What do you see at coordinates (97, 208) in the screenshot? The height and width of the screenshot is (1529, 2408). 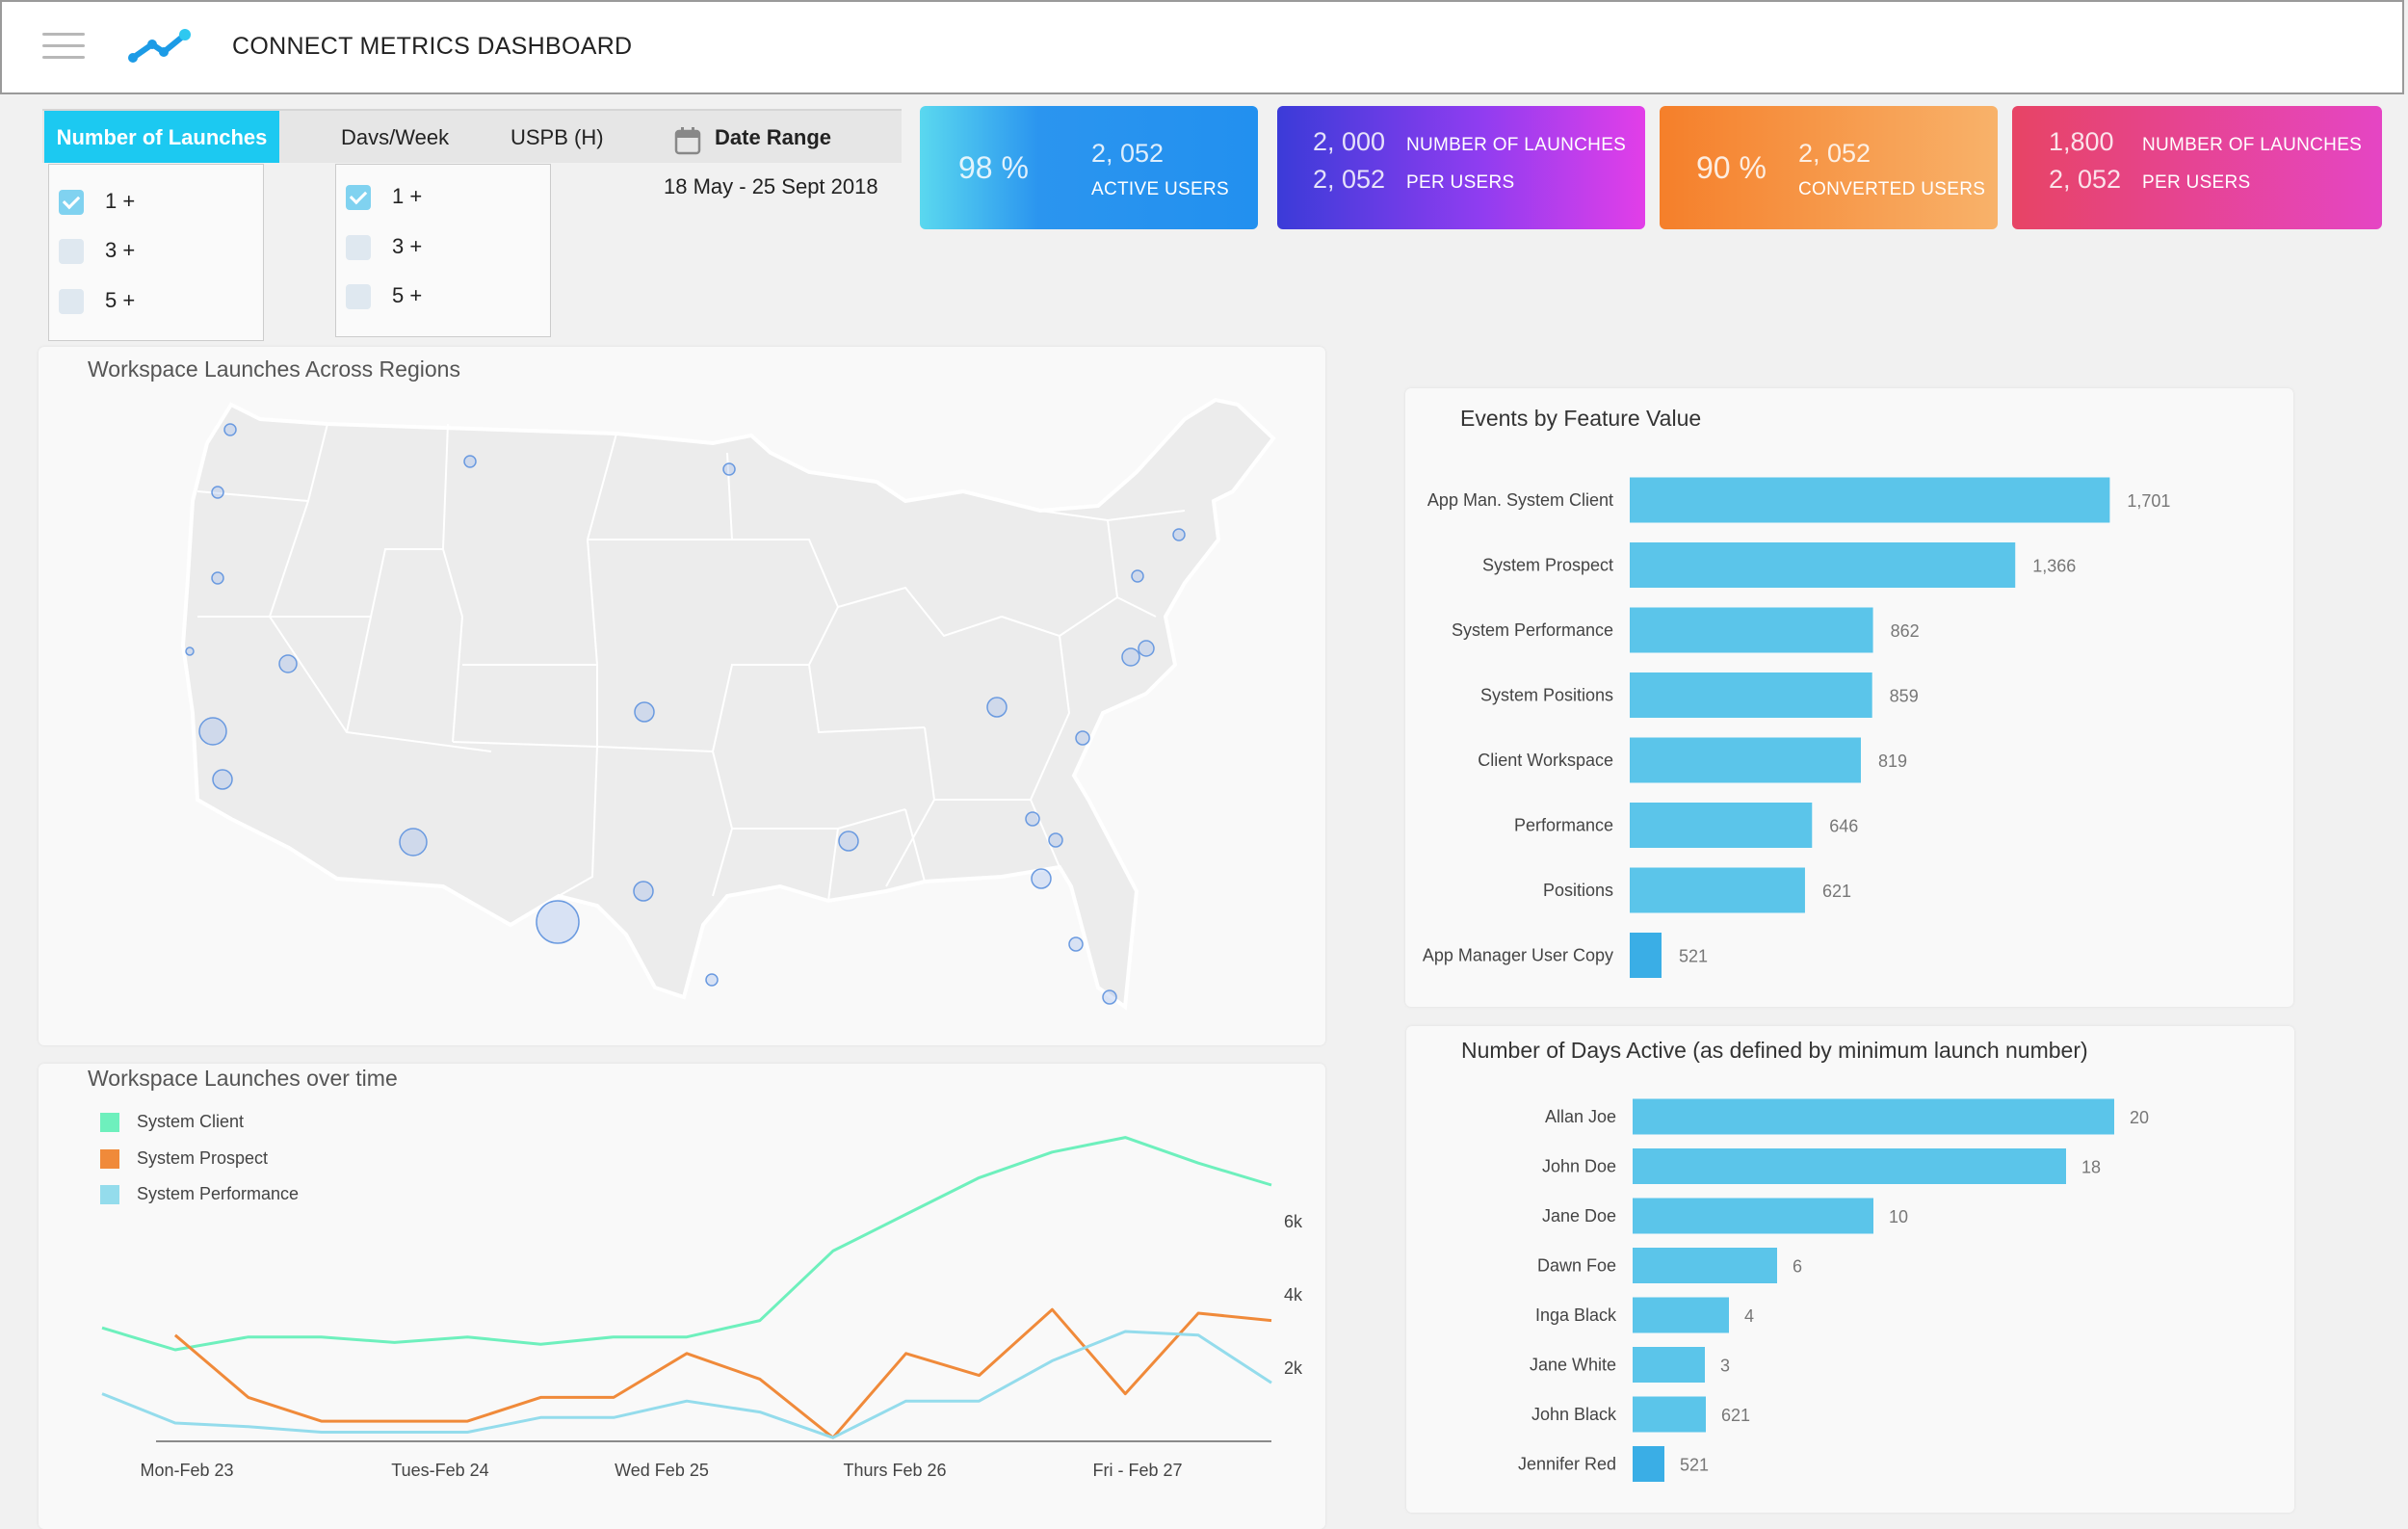 I see `launches-option-1: 1 +` at bounding box center [97, 208].